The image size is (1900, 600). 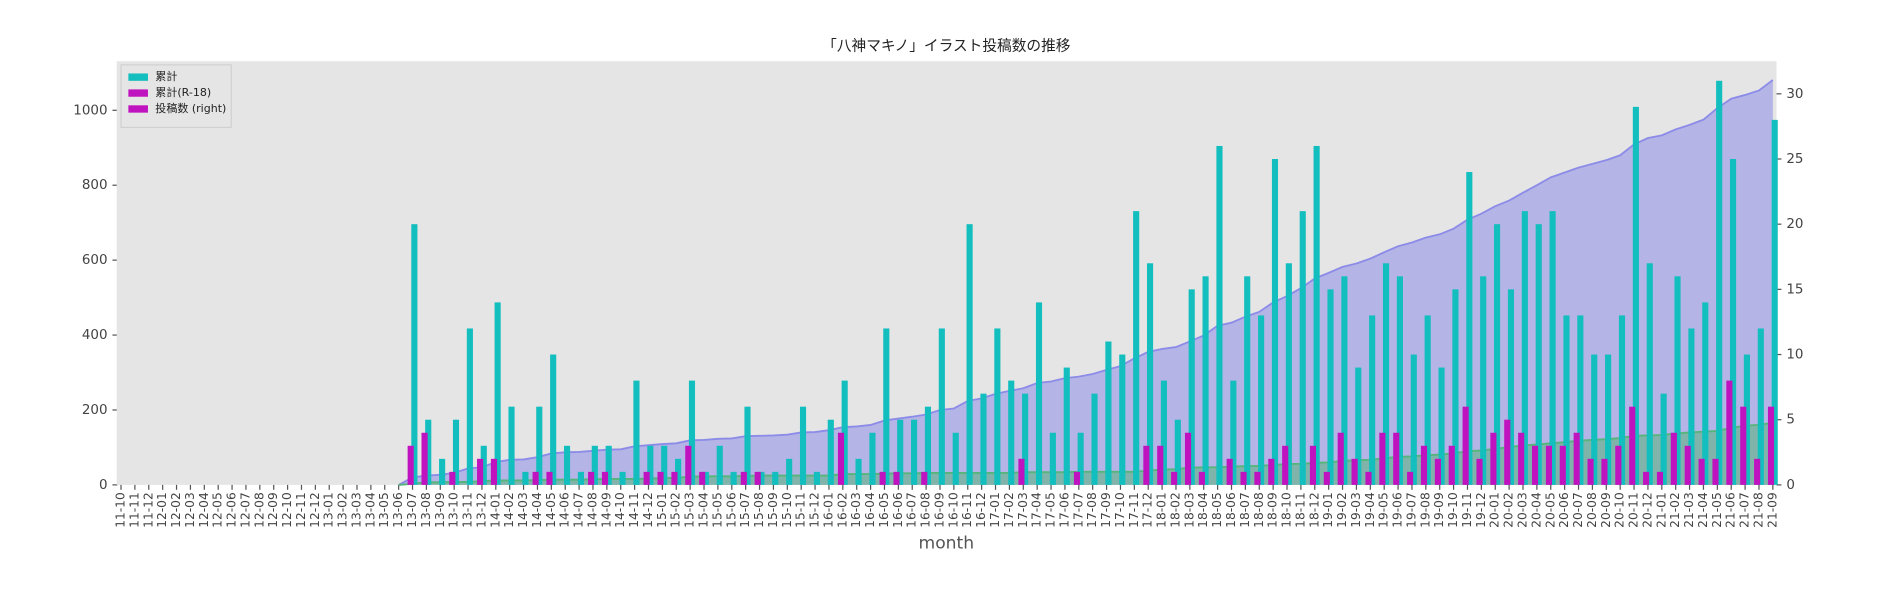 What do you see at coordinates (537, 510) in the screenshot?
I see `x-tick-label: 14-04` at bounding box center [537, 510].